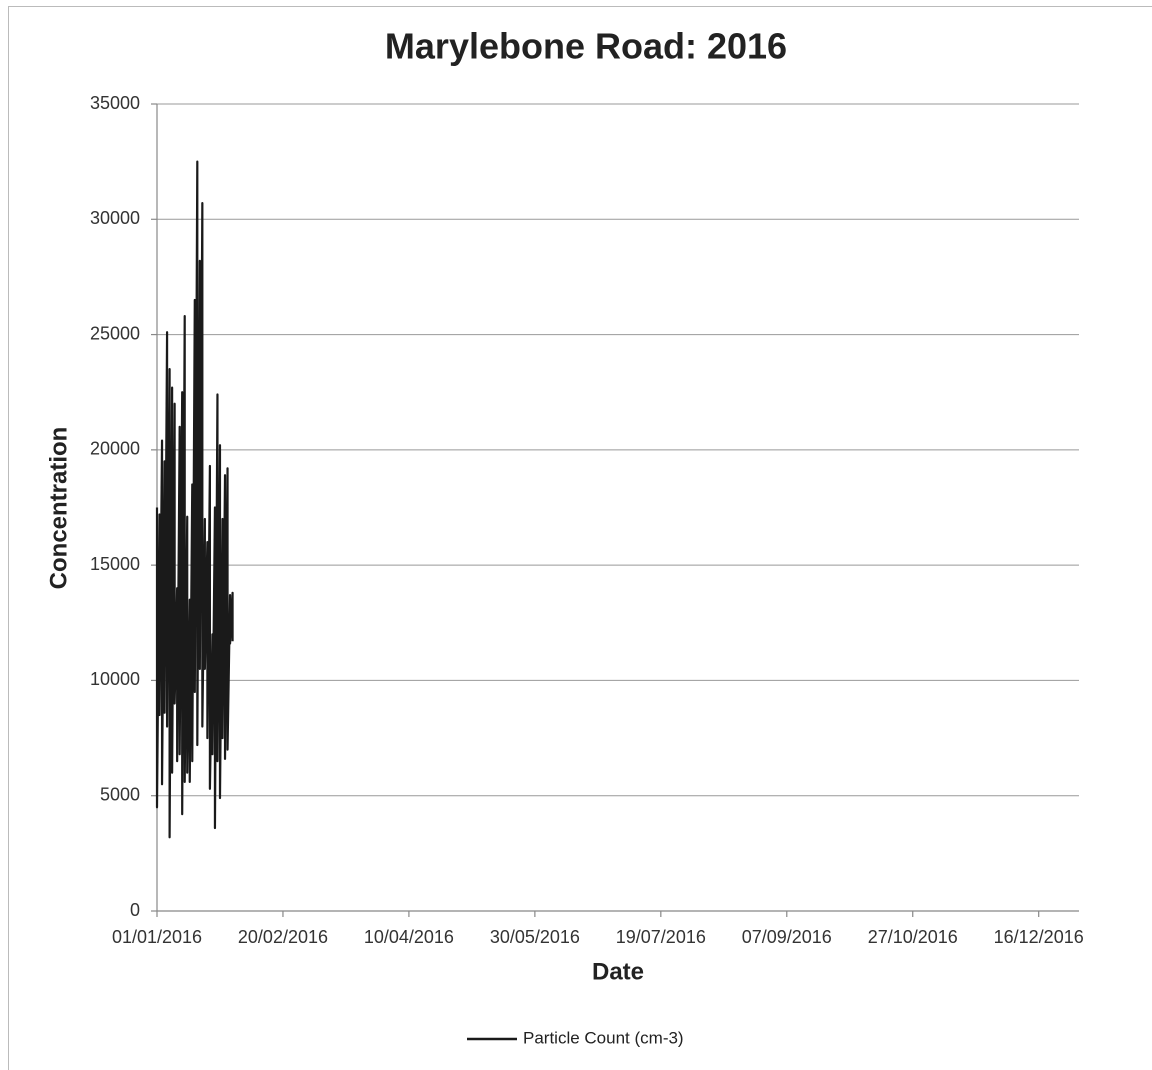 This screenshot has height=1070, width=1152. I want to click on x-tick-label: 19/07/2016, so click(661, 937).